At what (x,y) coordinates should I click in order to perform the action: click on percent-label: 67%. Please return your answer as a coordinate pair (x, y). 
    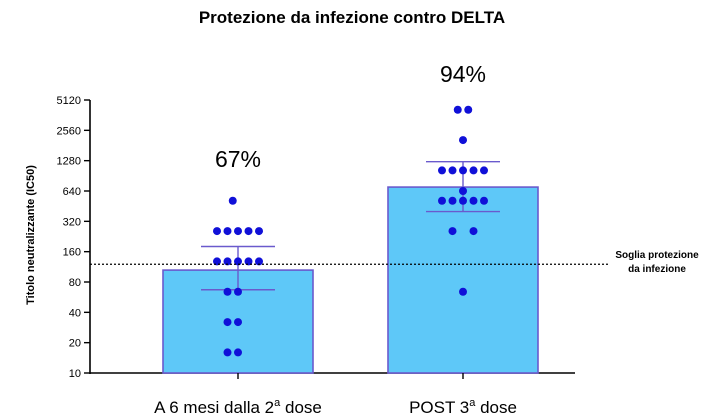
    Looking at the image, I should click on (238, 159).